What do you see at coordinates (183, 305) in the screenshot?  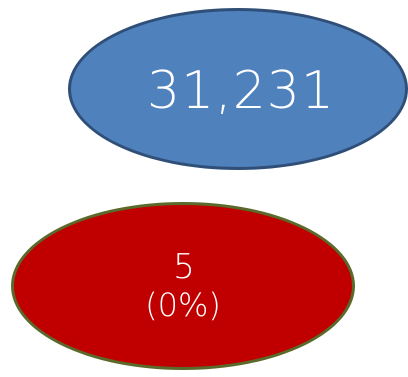 I see `subset-percent-value: (0%)` at bounding box center [183, 305].